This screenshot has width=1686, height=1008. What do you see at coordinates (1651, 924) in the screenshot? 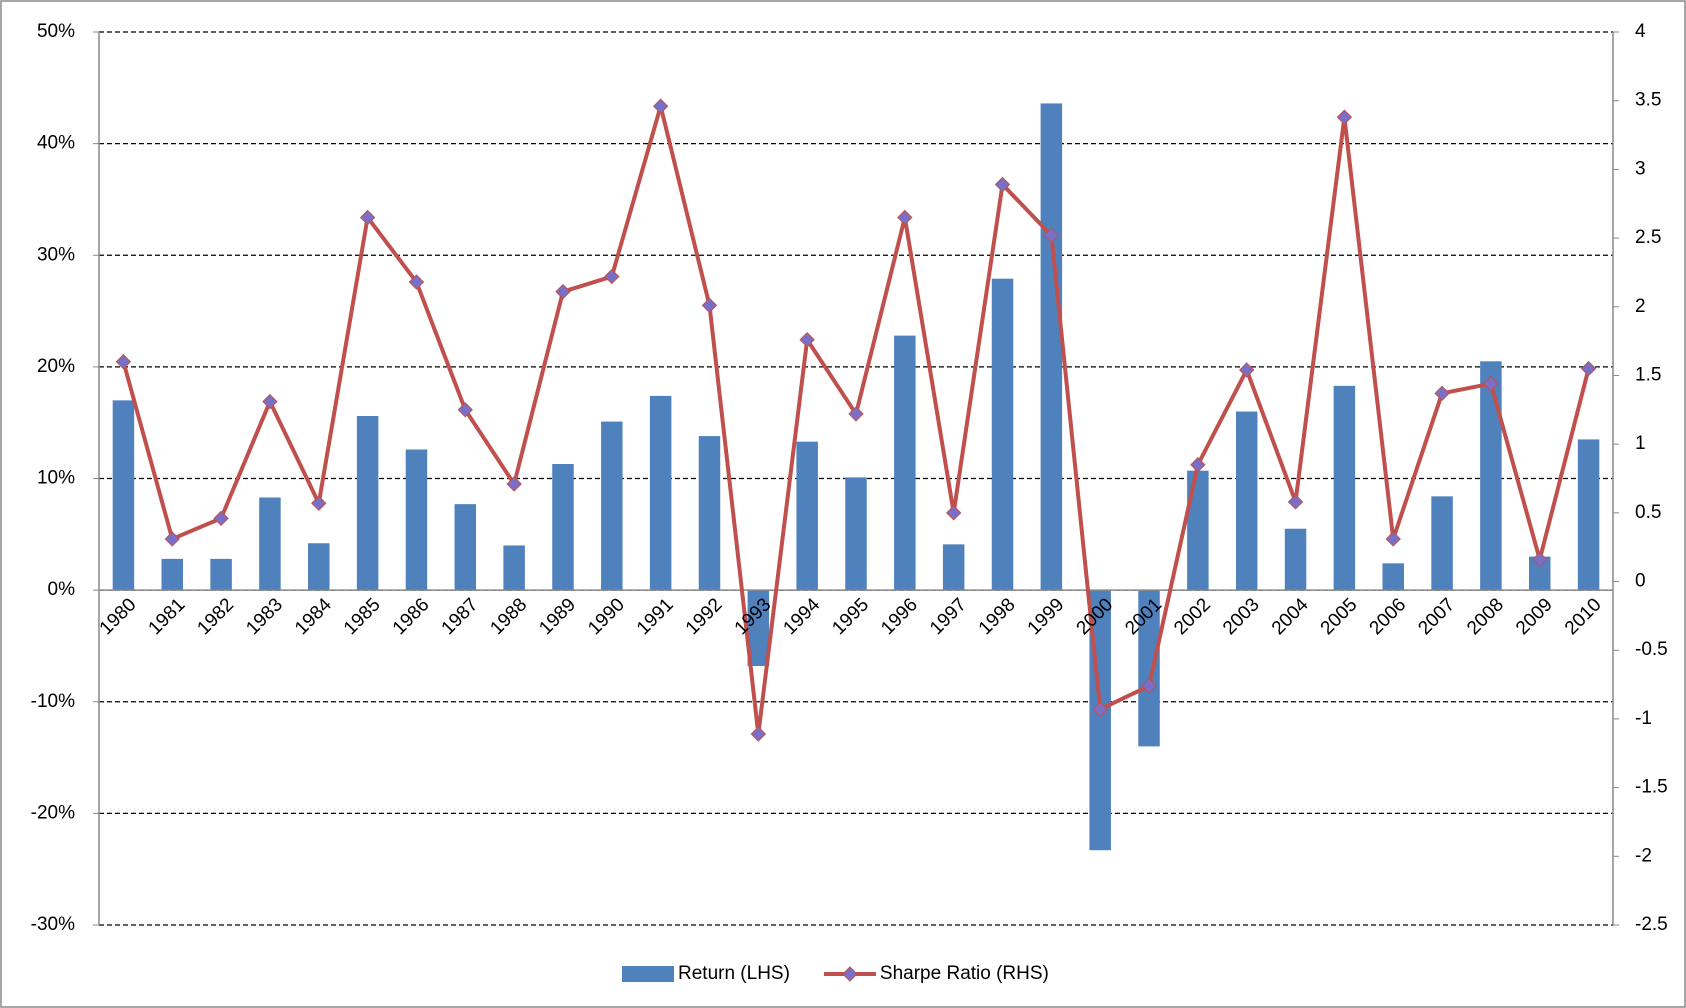
I see `y2-tick-label: -2.5` at bounding box center [1651, 924].